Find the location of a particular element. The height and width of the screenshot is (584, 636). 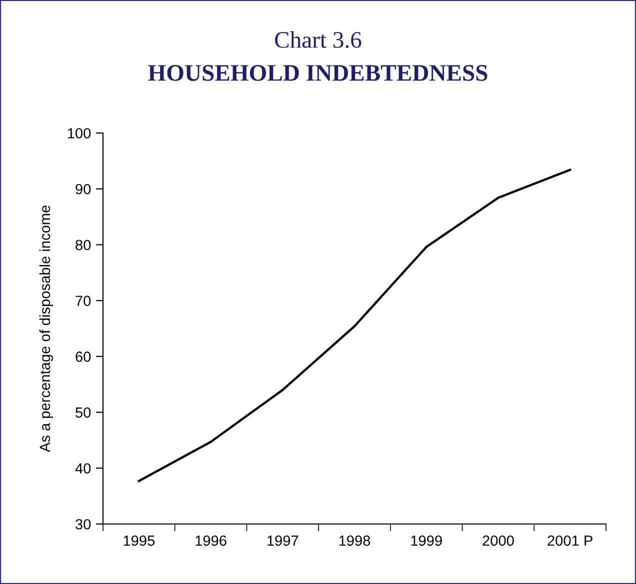

y-tick-label: 70 is located at coordinates (83, 301).